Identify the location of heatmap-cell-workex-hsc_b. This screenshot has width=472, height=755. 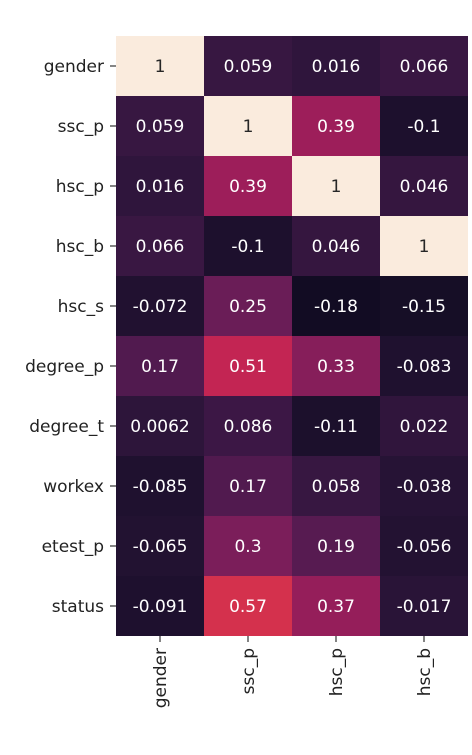
(424, 486).